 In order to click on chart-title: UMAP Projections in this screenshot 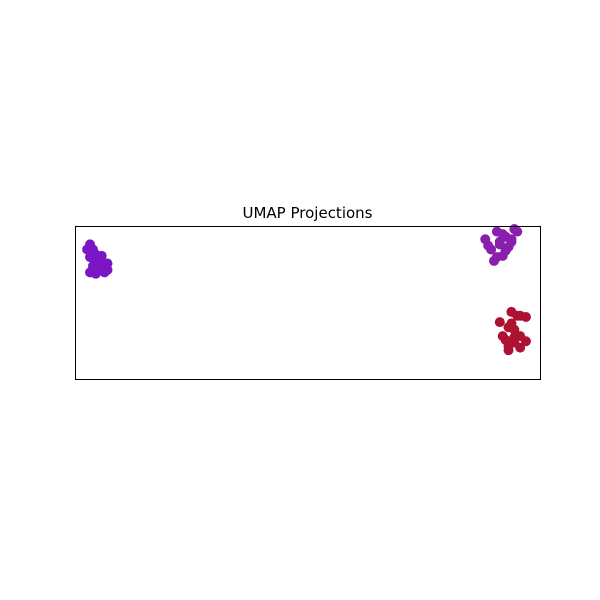, I will do `click(308, 213)`.